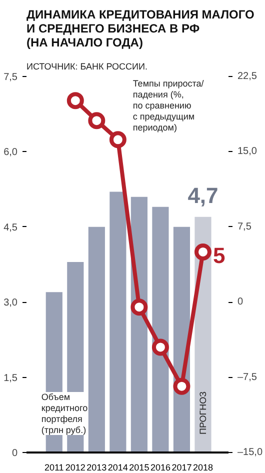  What do you see at coordinates (203, 467) in the screenshot?
I see `x-tick-label: 2018` at bounding box center [203, 467].